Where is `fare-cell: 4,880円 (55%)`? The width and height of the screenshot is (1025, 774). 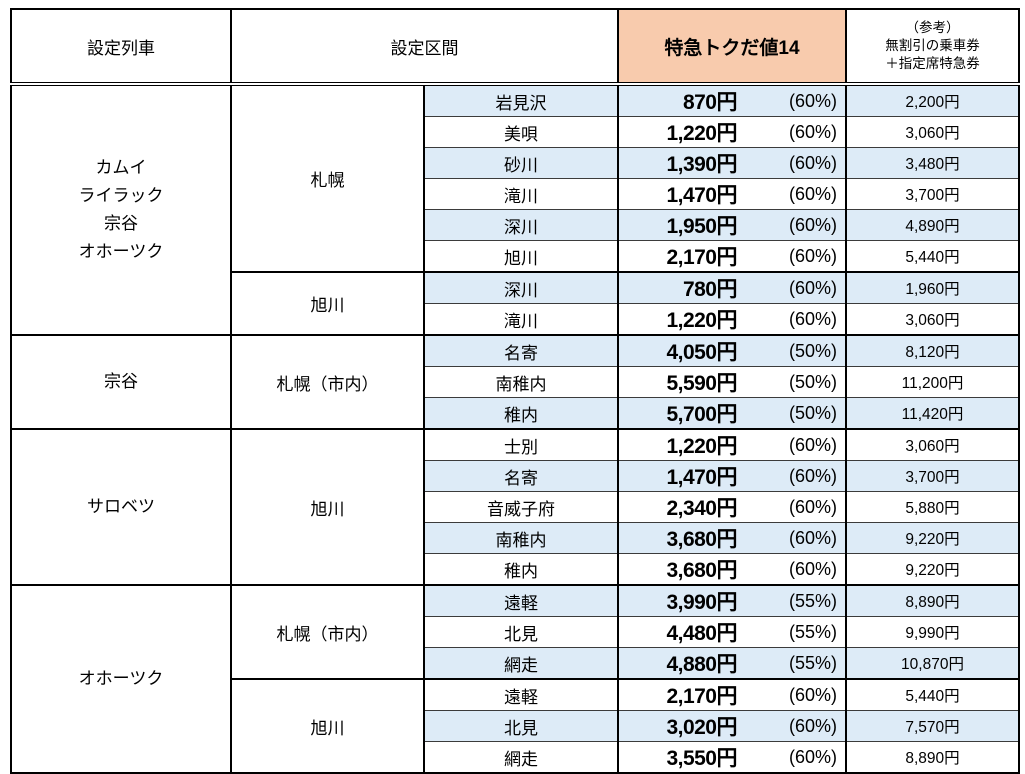 fare-cell: 4,880円 (55%) is located at coordinates (732, 663).